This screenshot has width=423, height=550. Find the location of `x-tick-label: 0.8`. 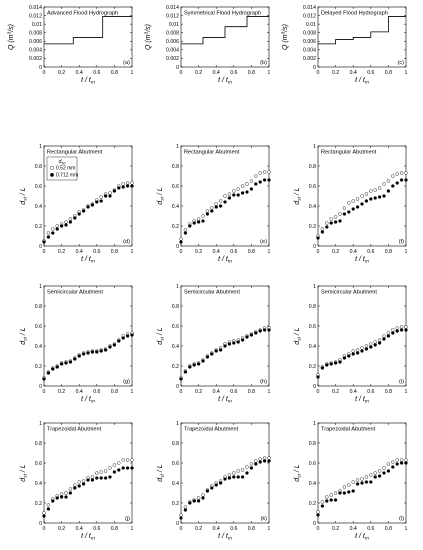

x-tick-label: 0.8 is located at coordinates (114, 252).